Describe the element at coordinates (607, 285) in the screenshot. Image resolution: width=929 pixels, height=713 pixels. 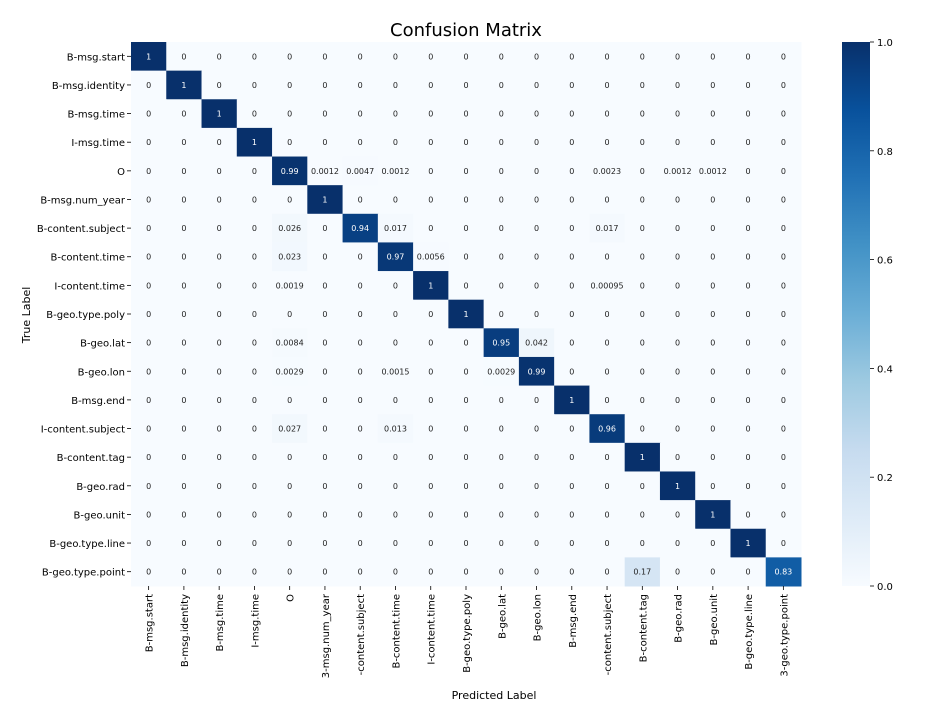
I see `cell-value-label: 0.00095` at that location.